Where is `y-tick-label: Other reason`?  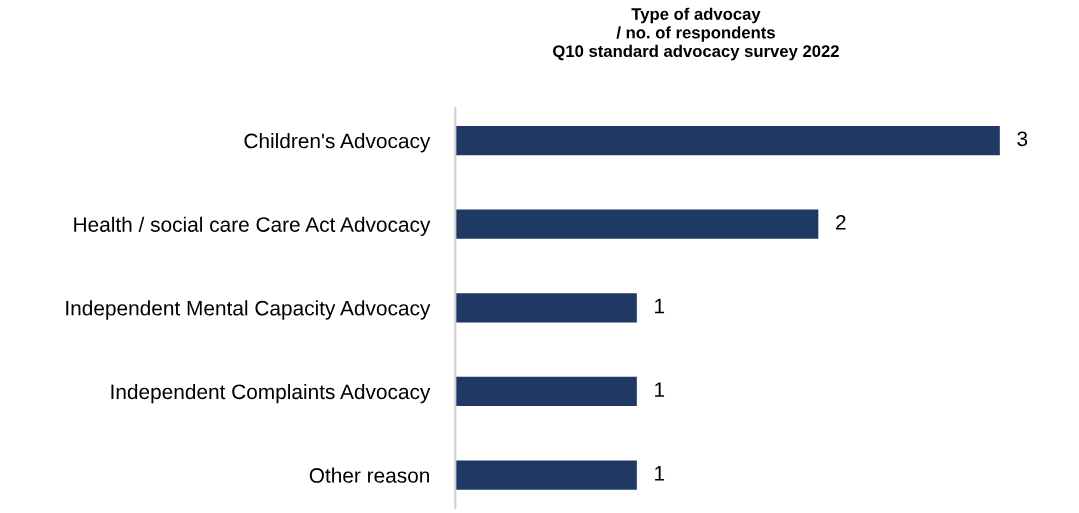
y-tick-label: Other reason is located at coordinates (369, 475).